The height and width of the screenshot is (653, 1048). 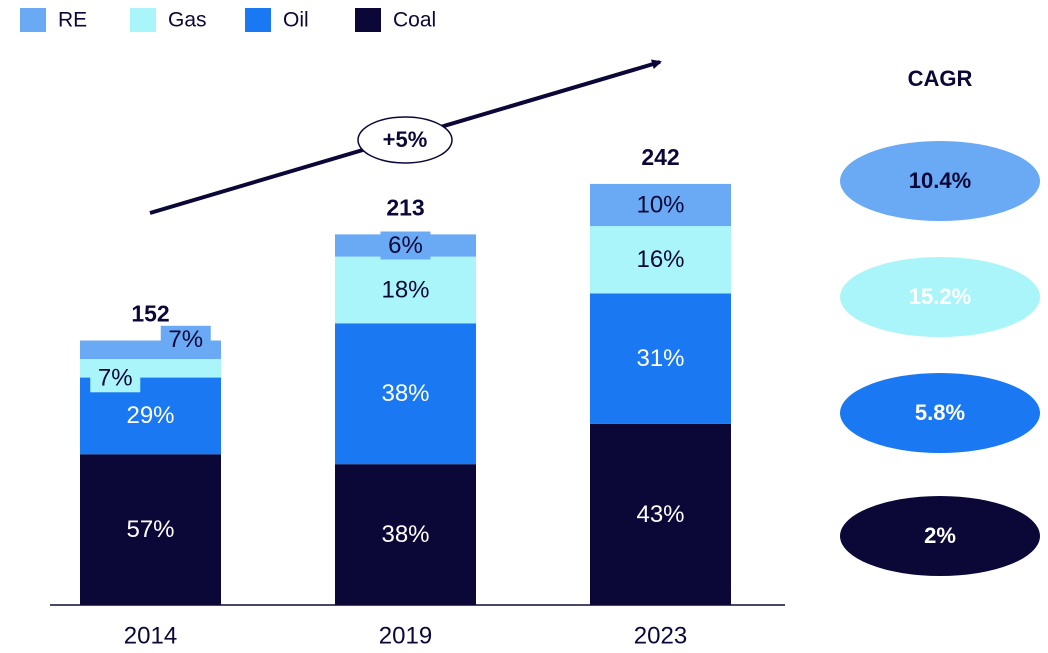 I want to click on total-label: 213, so click(x=405, y=207).